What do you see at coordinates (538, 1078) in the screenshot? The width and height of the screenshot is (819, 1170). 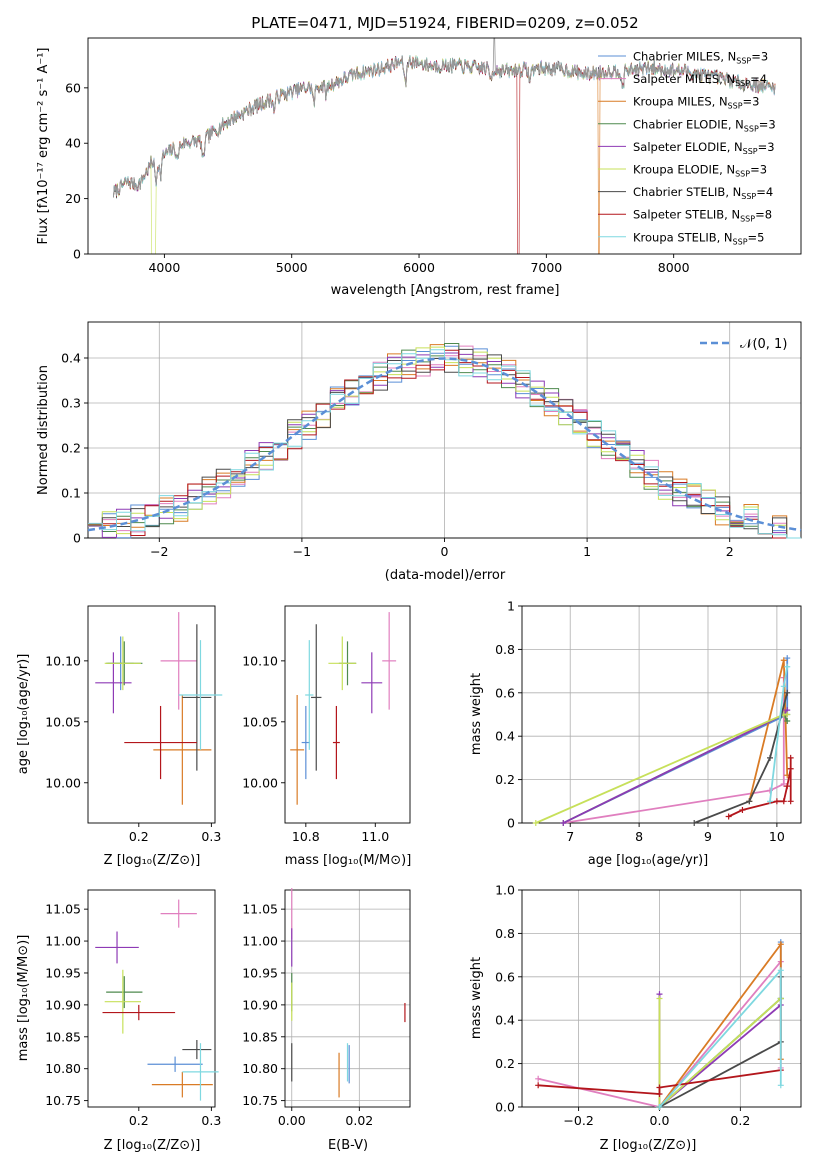 I see `weight-marker-salpeter-miles` at bounding box center [538, 1078].